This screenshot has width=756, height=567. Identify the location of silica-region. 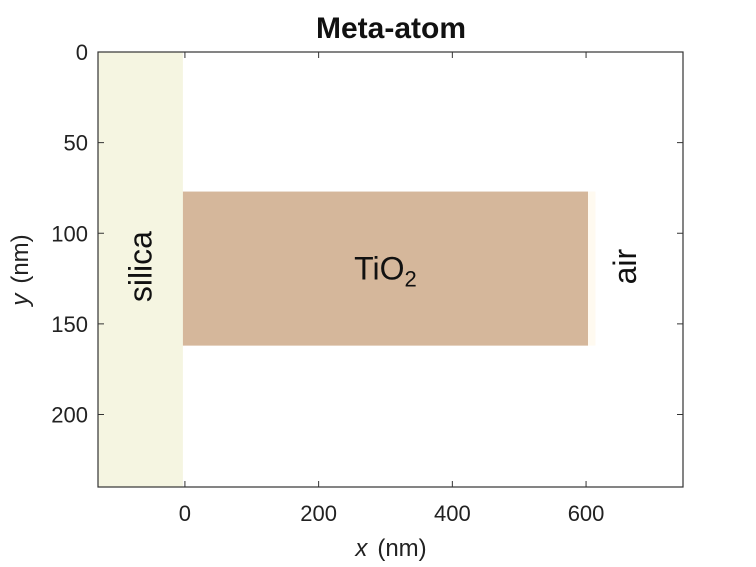
(140, 269).